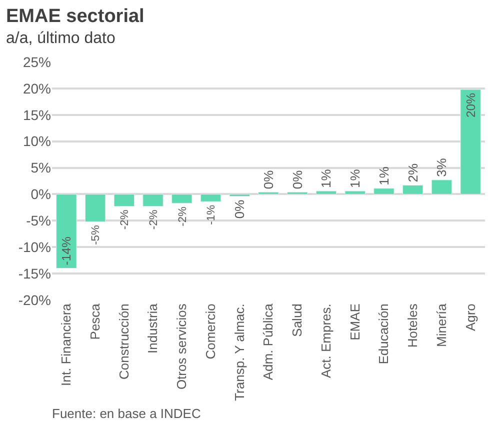  What do you see at coordinates (384, 334) in the screenshot?
I see `x-tick-label: Educación` at bounding box center [384, 334].